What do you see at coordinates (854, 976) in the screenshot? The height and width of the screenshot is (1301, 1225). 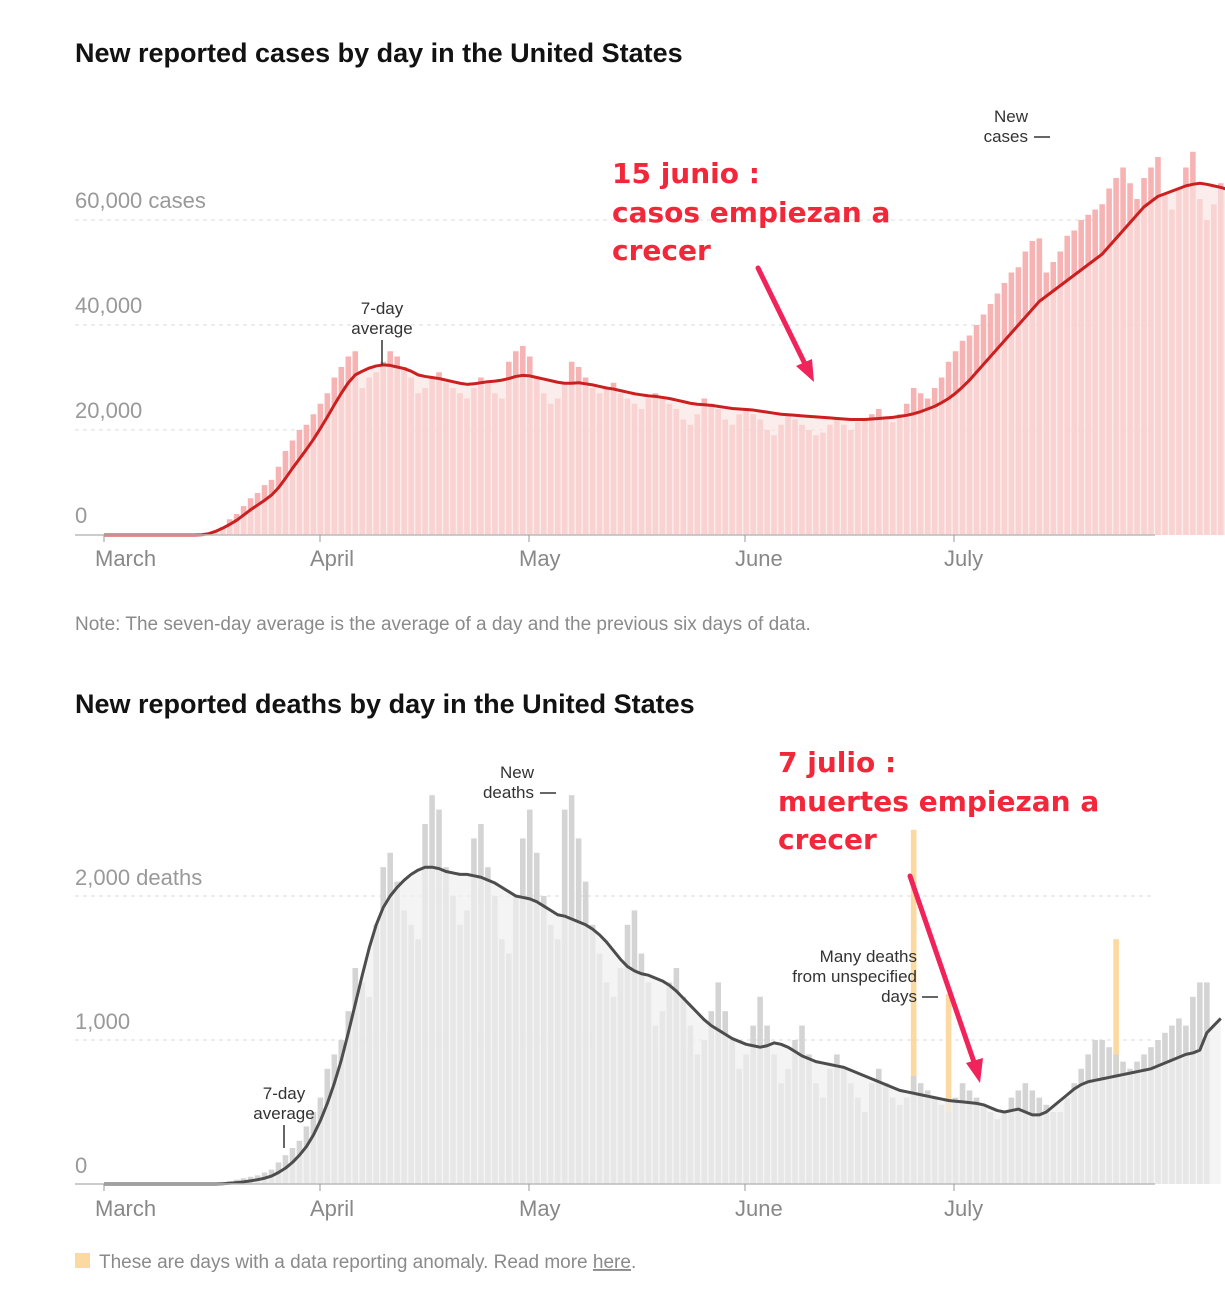 I see `deaths-anno-unspec-line2: from unspecified` at bounding box center [854, 976].